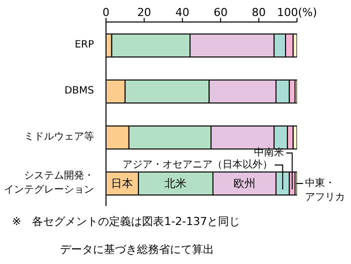  Describe the element at coordinates (325, 190) in the screenshot. I see `legend-label: 中東・アフリカ` at that location.